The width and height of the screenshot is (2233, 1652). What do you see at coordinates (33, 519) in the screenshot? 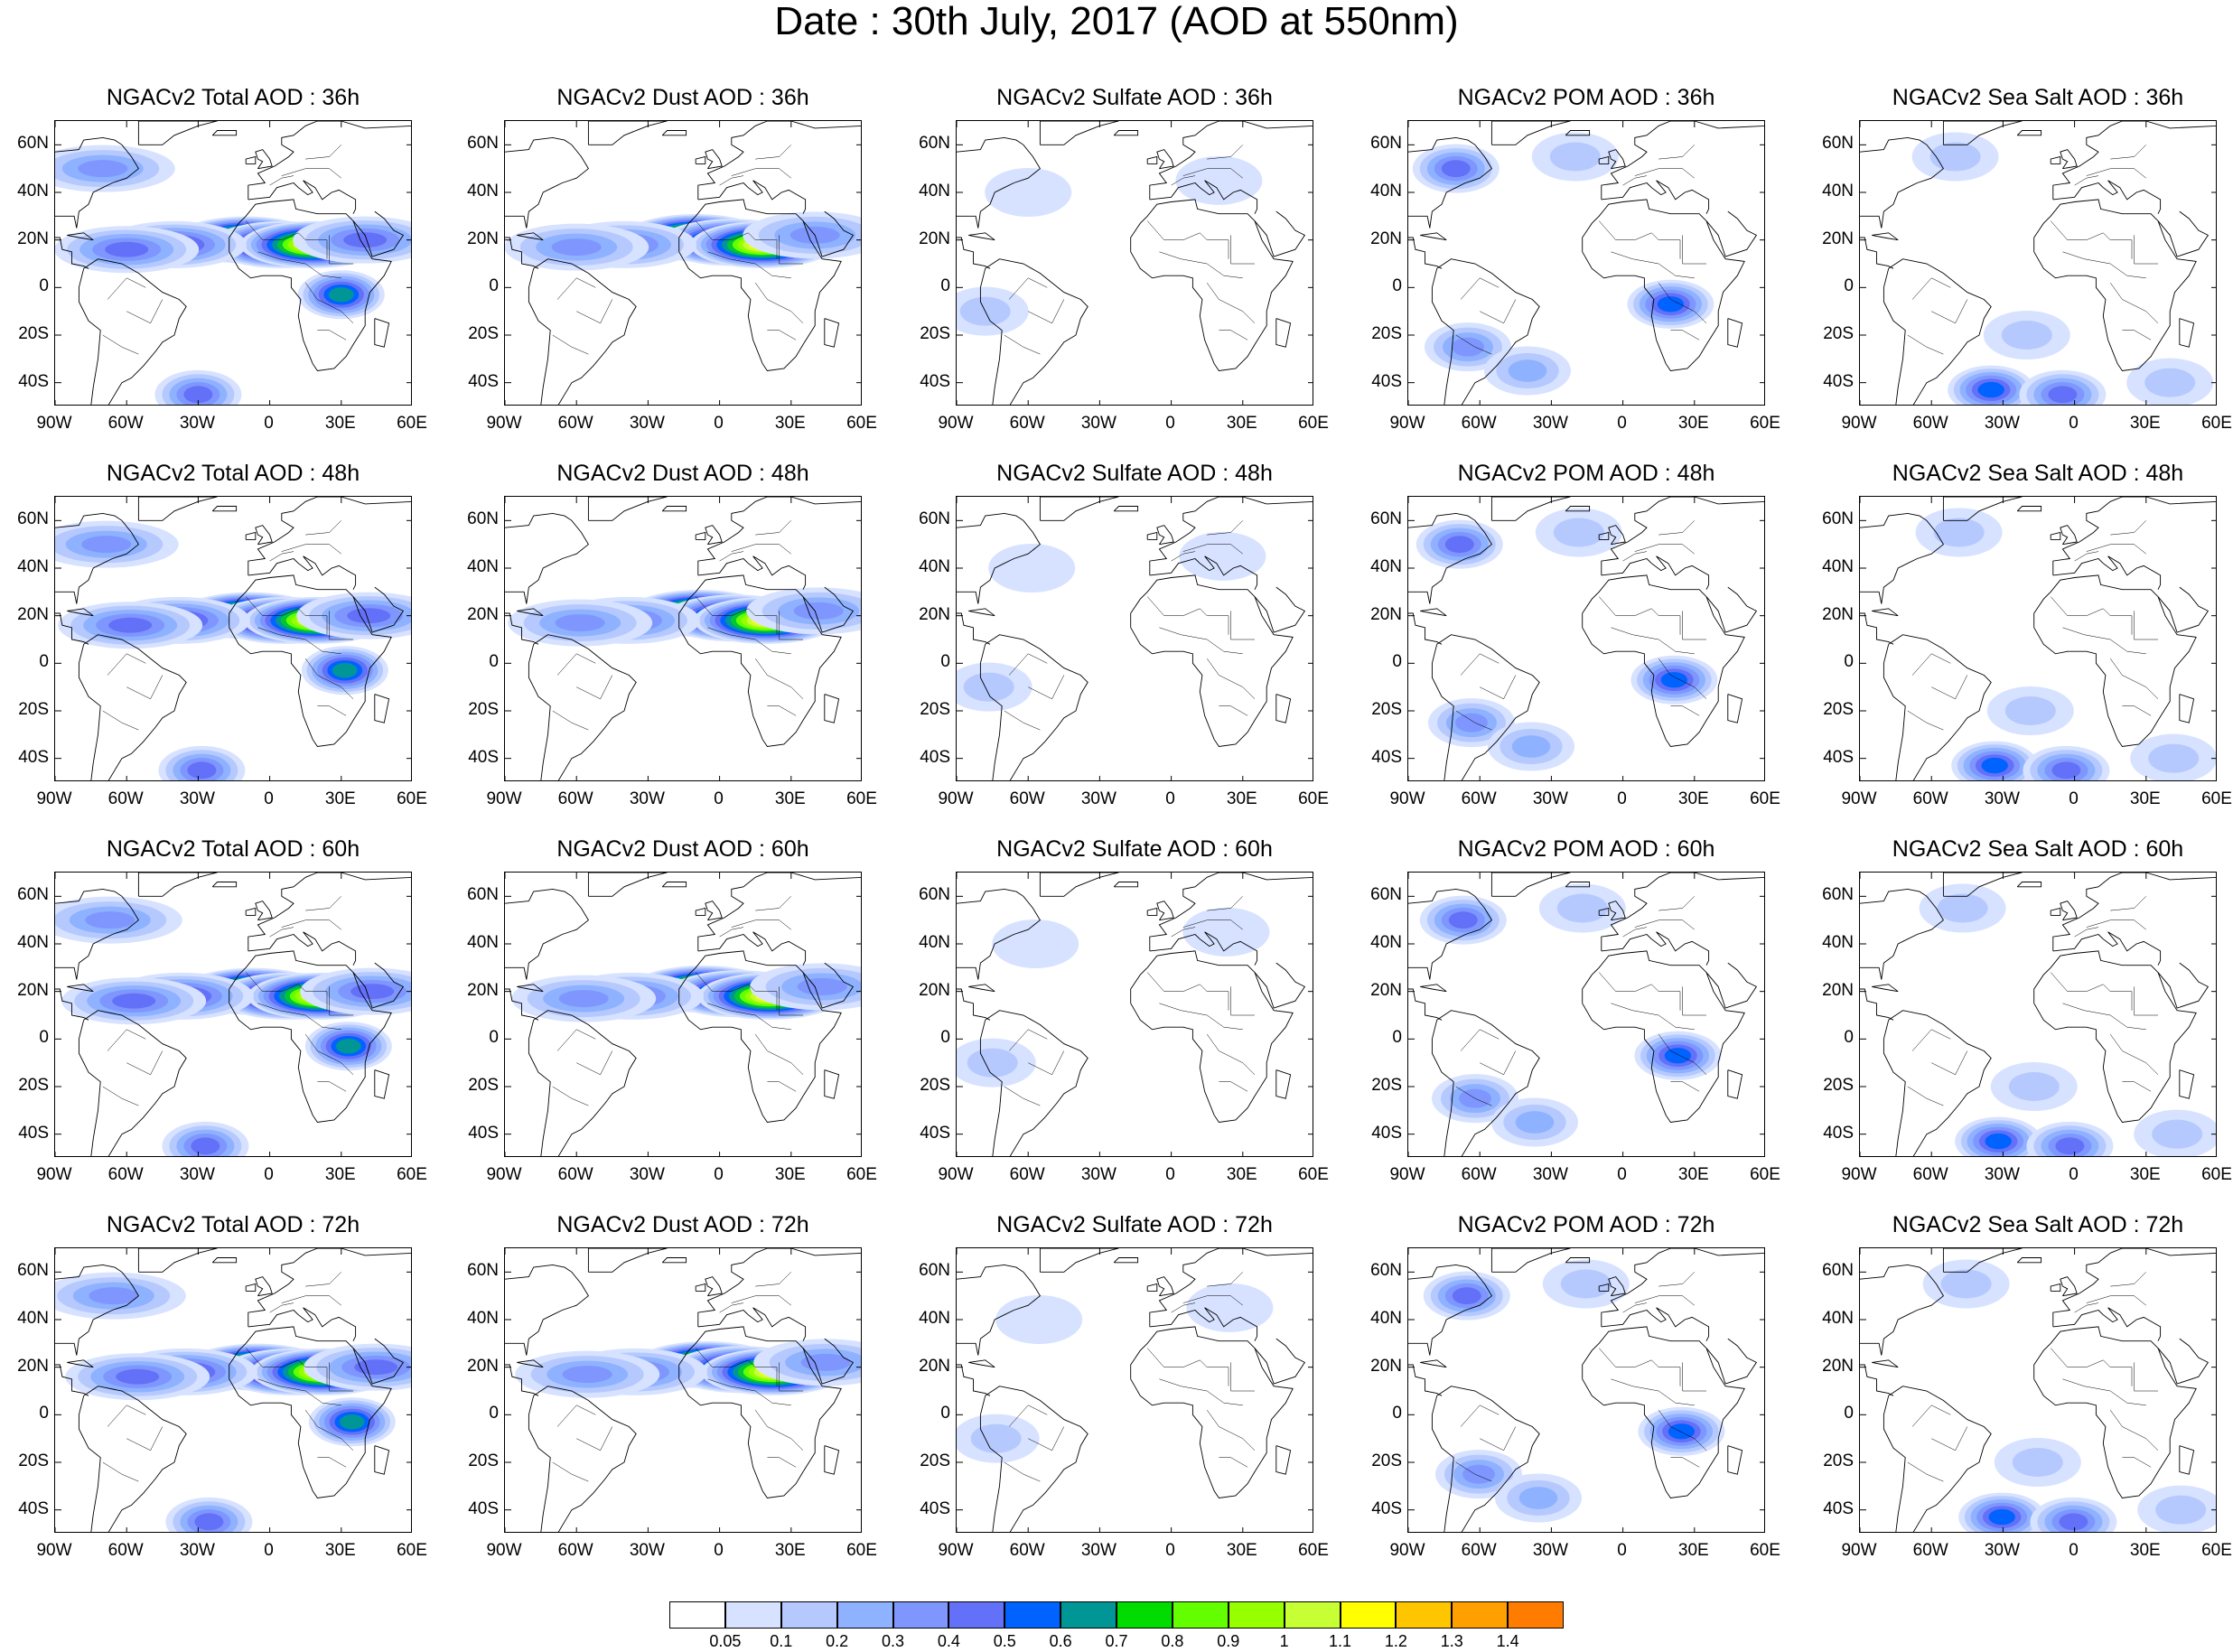
I see `lat-tick-label: 60N` at bounding box center [33, 519].